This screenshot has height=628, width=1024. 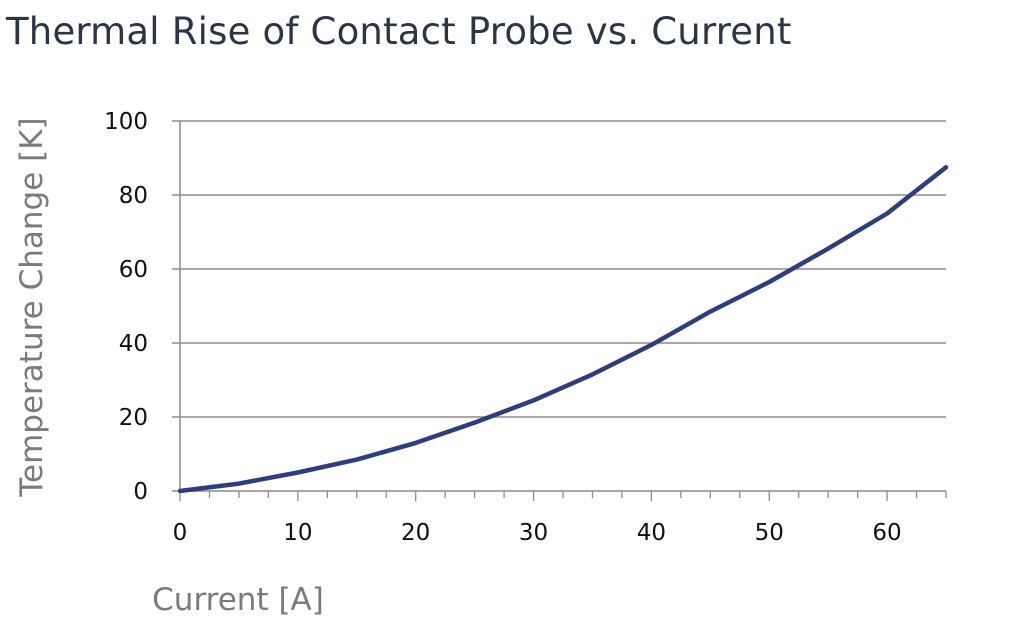 I want to click on y-tick-label-100: 100, so click(x=126, y=122).